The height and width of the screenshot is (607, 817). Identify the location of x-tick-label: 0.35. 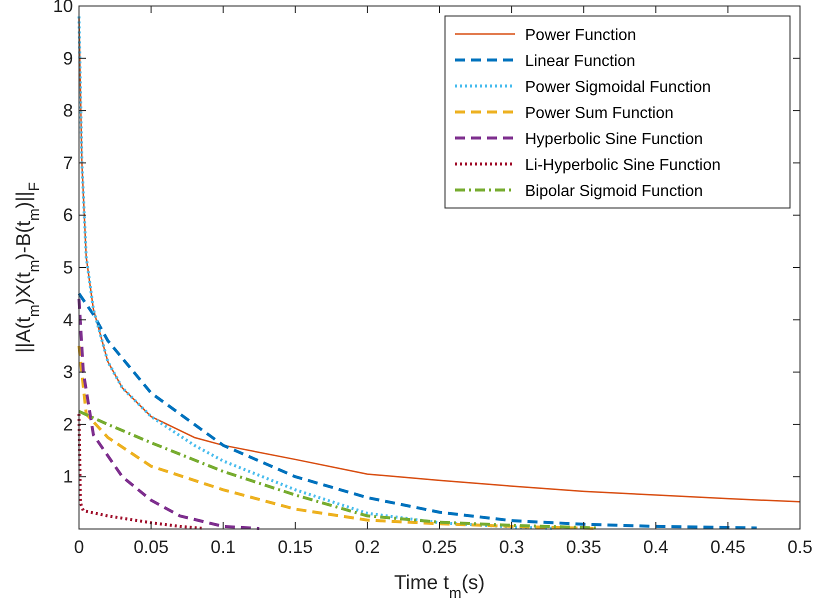
(584, 547).